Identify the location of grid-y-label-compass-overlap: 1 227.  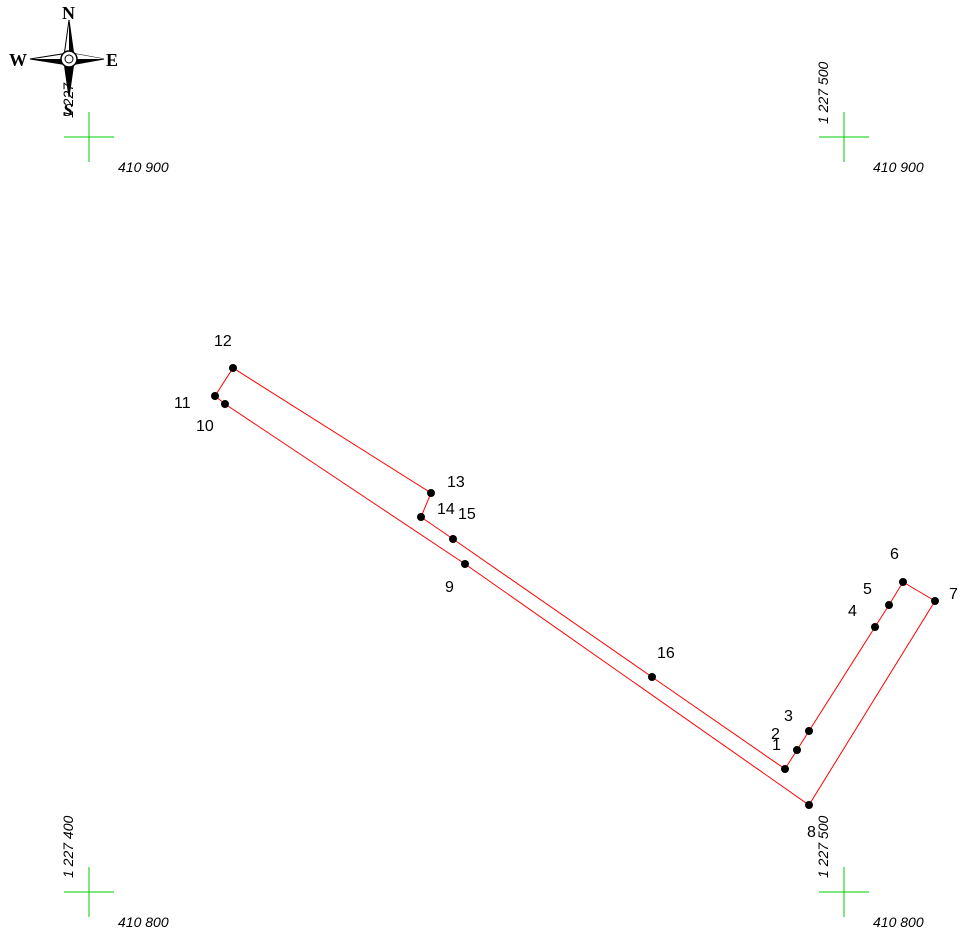
(68, 100).